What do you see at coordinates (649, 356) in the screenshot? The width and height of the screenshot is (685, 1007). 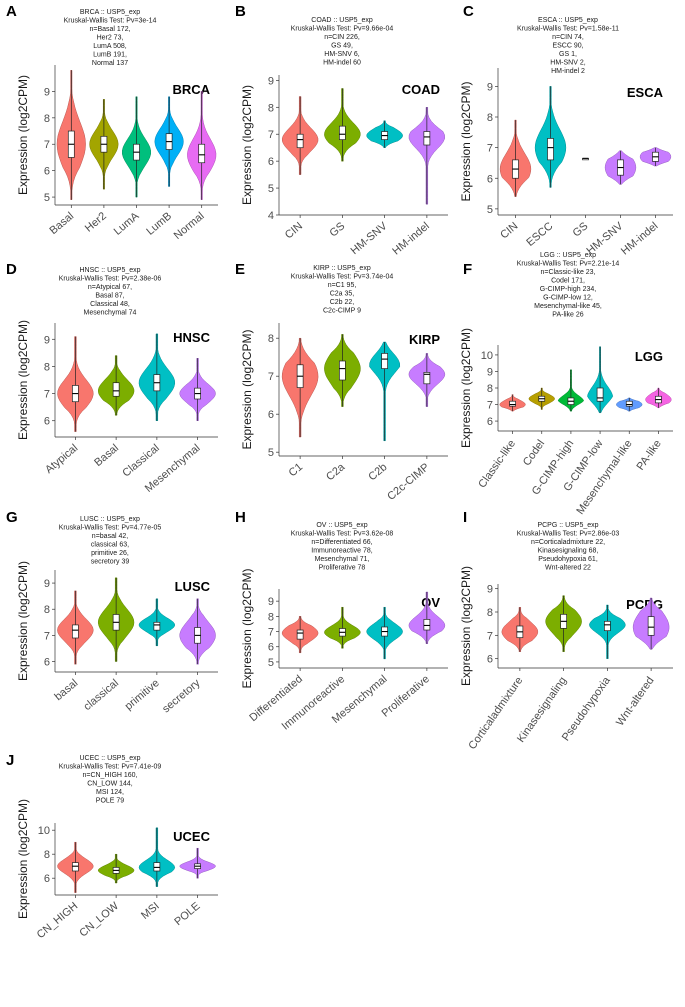 I see `cancer-label: LGG` at bounding box center [649, 356].